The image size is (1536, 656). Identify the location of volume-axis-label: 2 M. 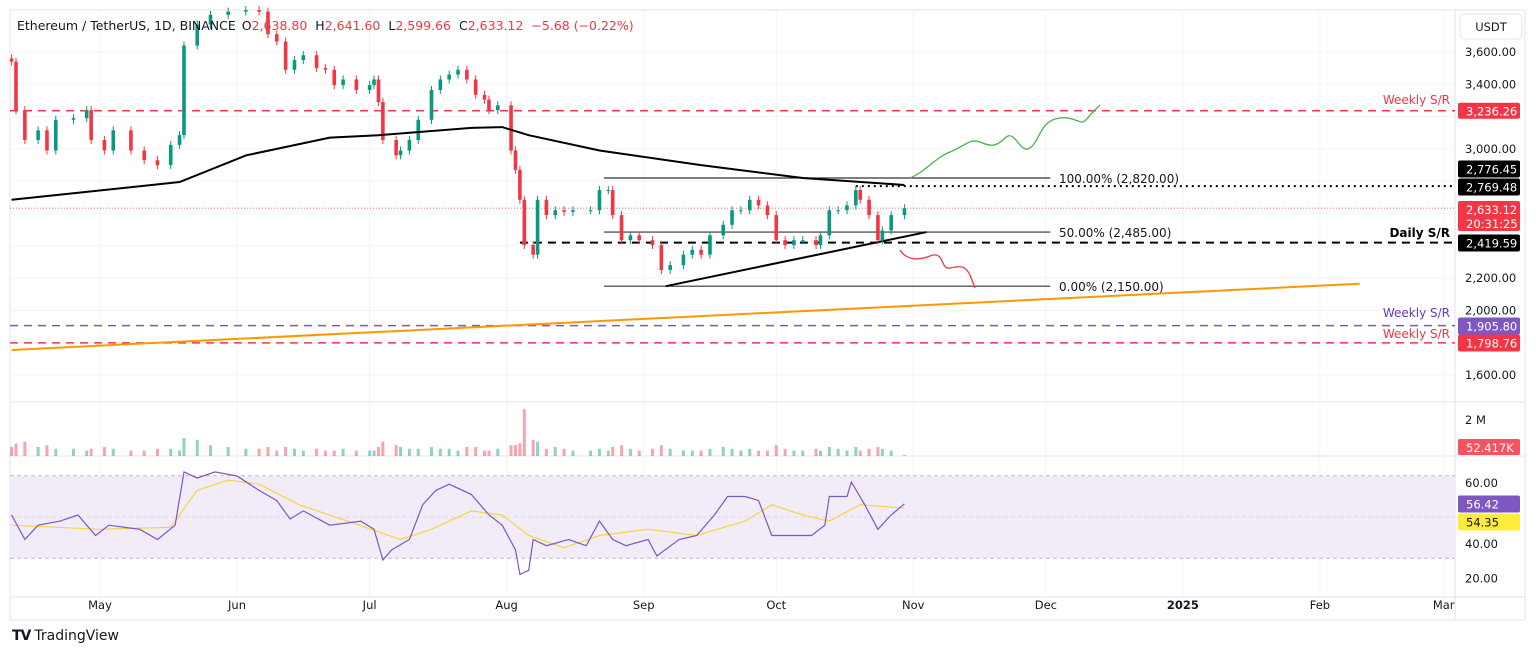
(1475, 420).